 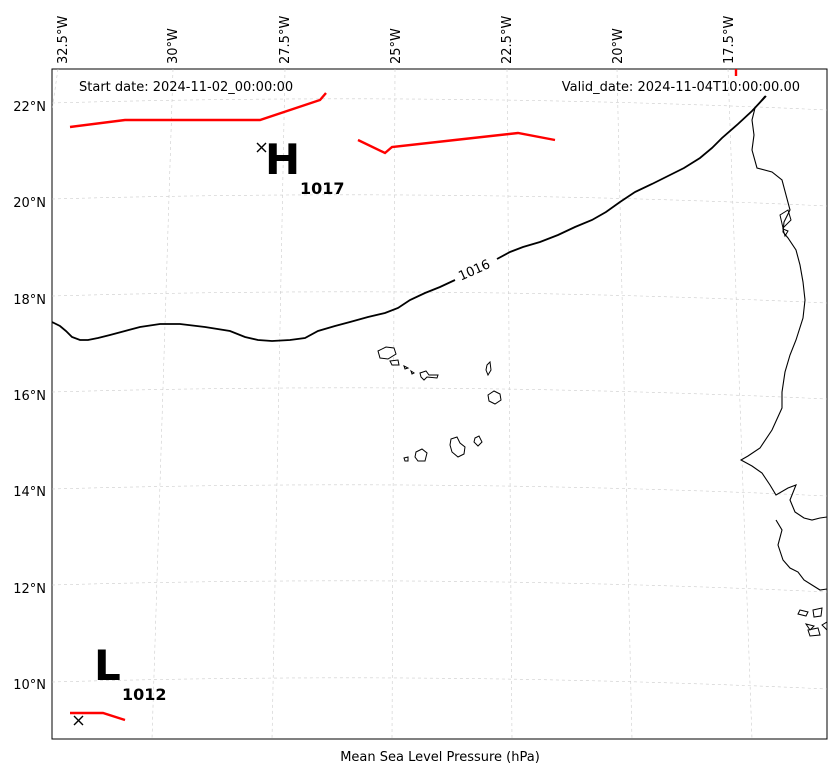 I want to click on high-letter: H, so click(x=282, y=159).